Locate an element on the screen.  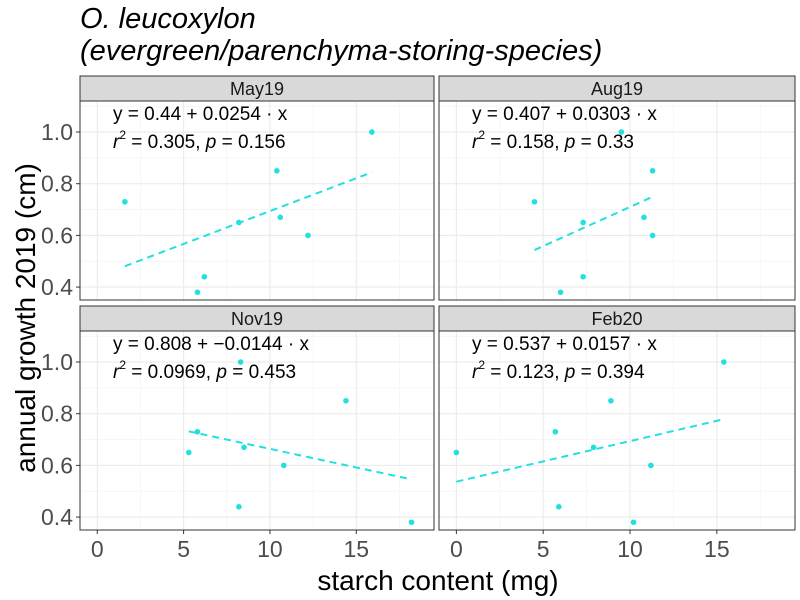
panel-feb20-border is located at coordinates (617, 430).